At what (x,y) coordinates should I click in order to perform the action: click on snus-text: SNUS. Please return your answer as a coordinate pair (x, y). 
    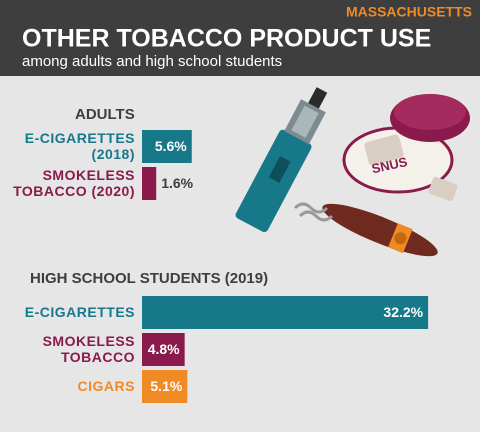
    Looking at the image, I should click on (389, 165).